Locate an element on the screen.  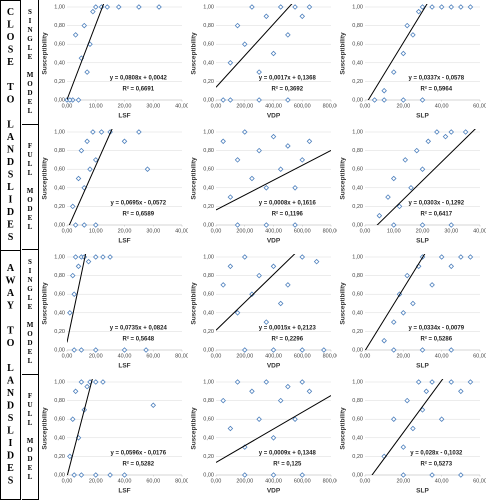
x-tick-label: 400,00 is located at coordinates (273, 481).